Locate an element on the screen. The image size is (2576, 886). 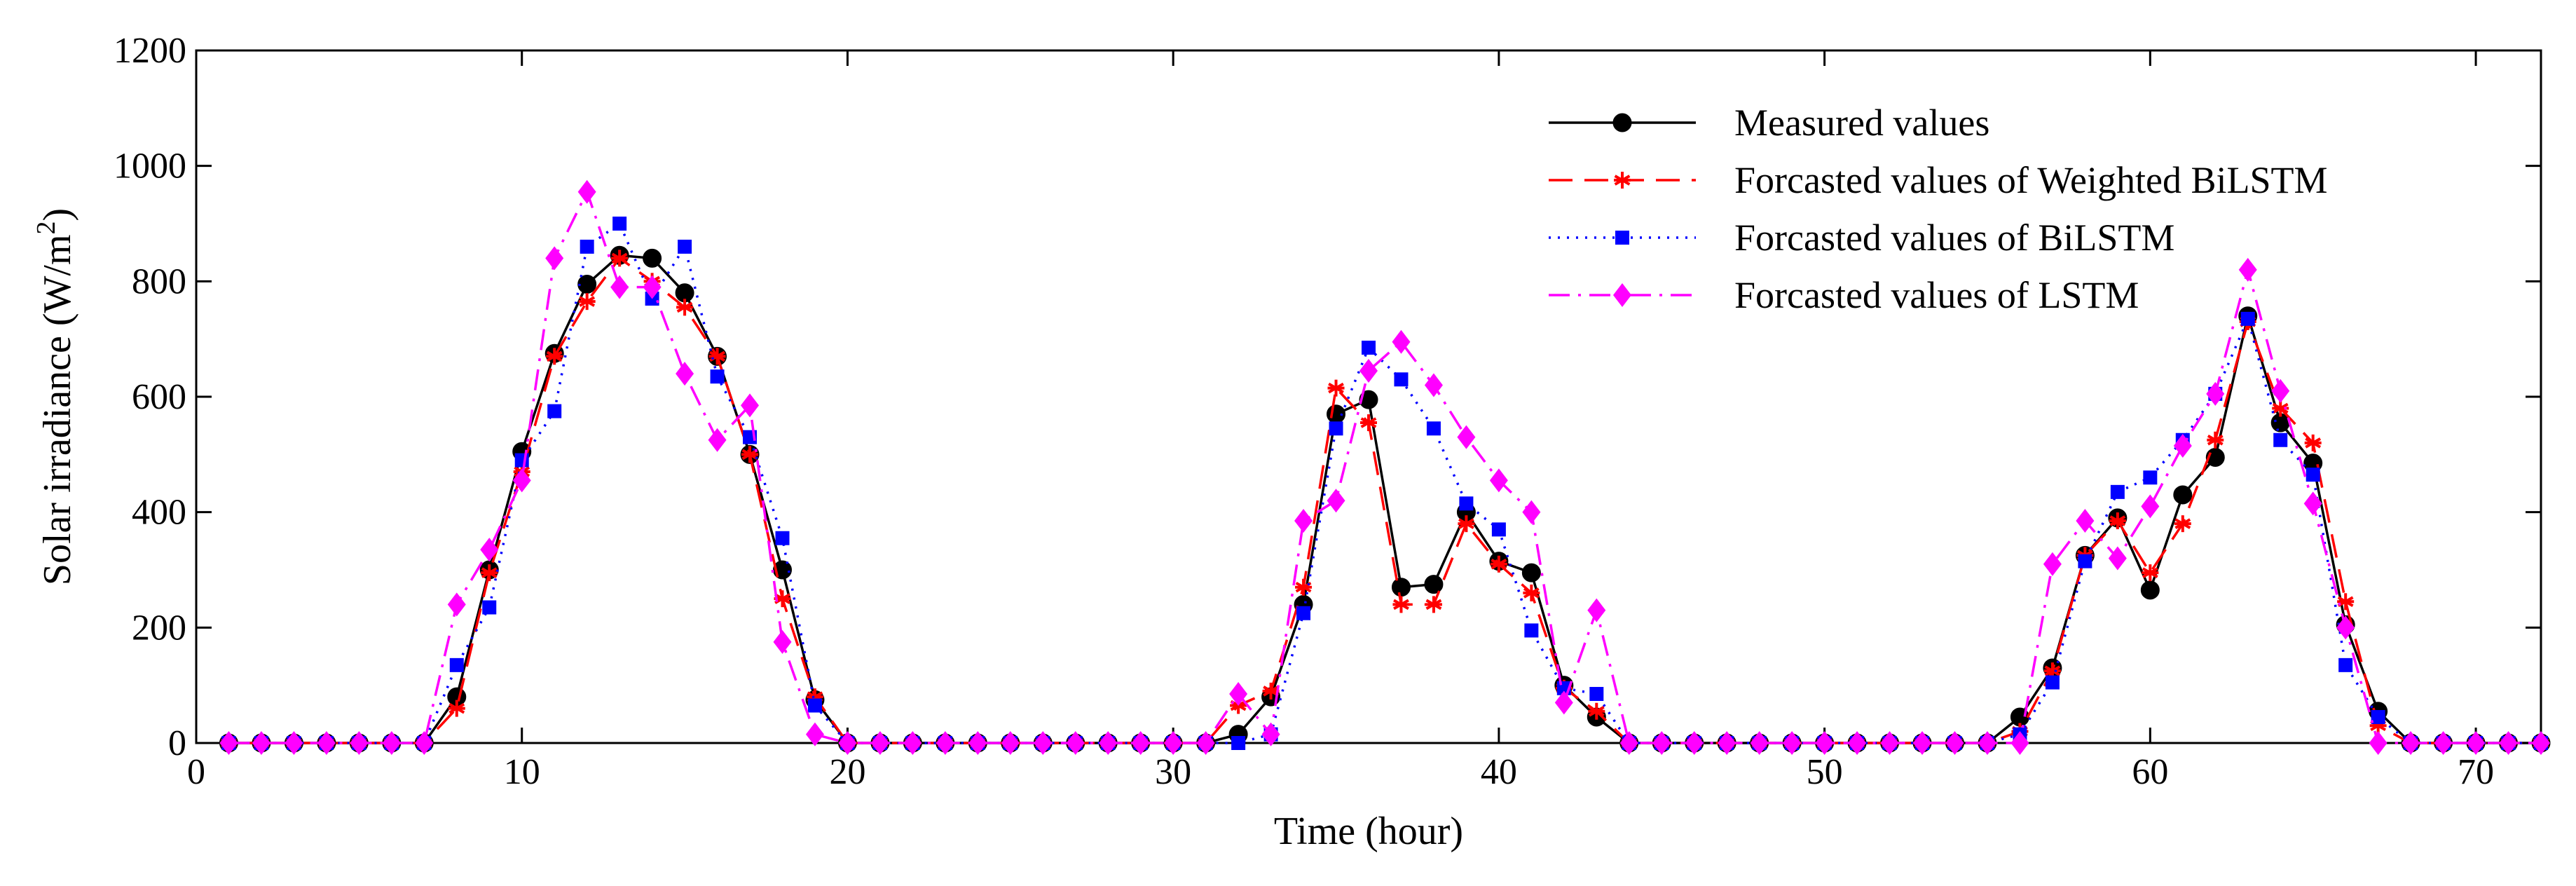
x-tick-label: 10 is located at coordinates (522, 772).